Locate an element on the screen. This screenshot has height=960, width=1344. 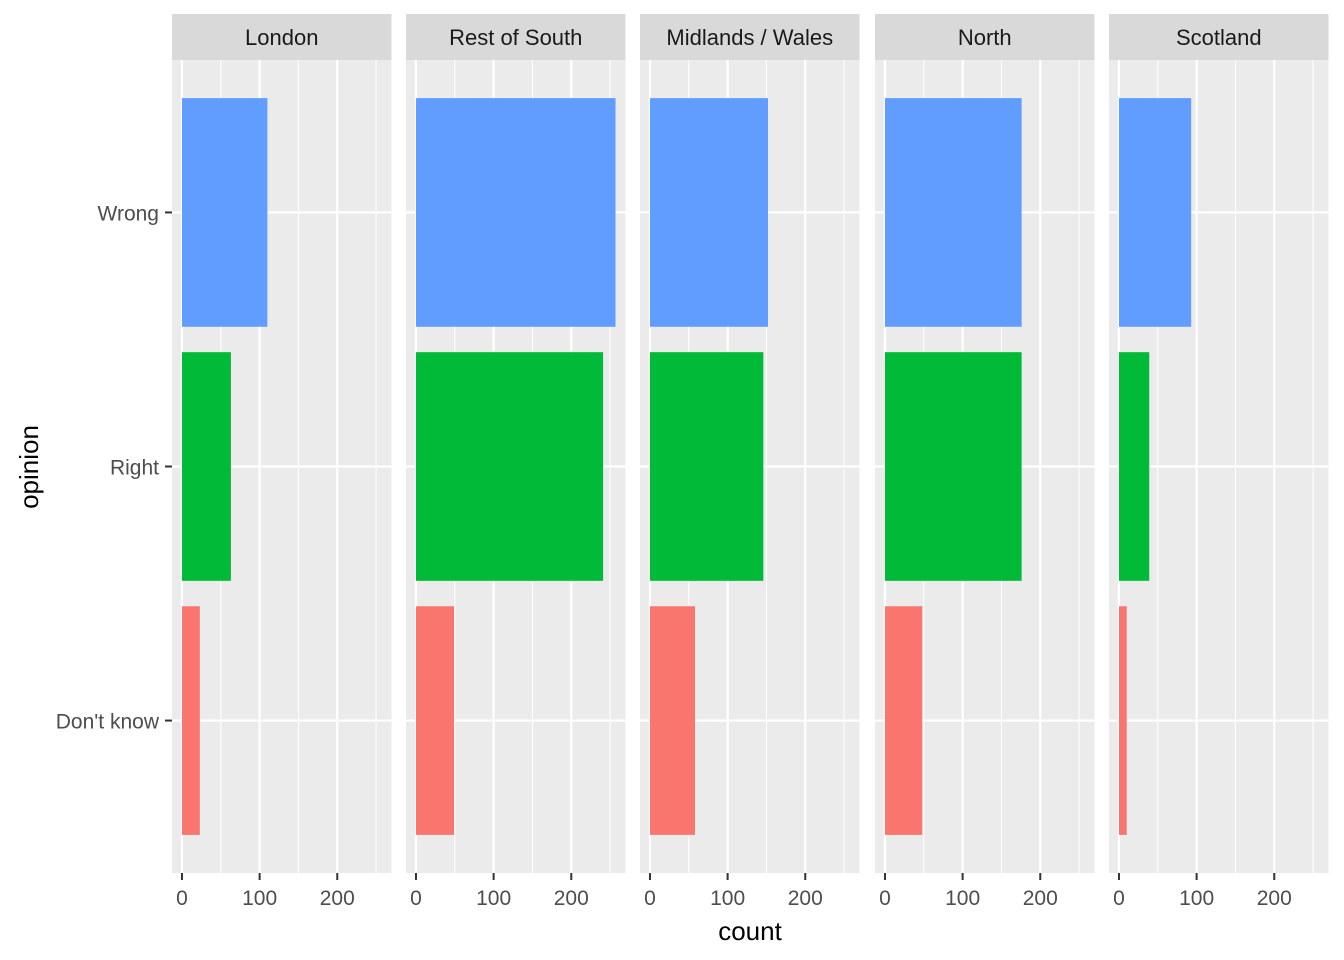
facet-strip-label: Midlands / Wales is located at coordinates (749, 37).